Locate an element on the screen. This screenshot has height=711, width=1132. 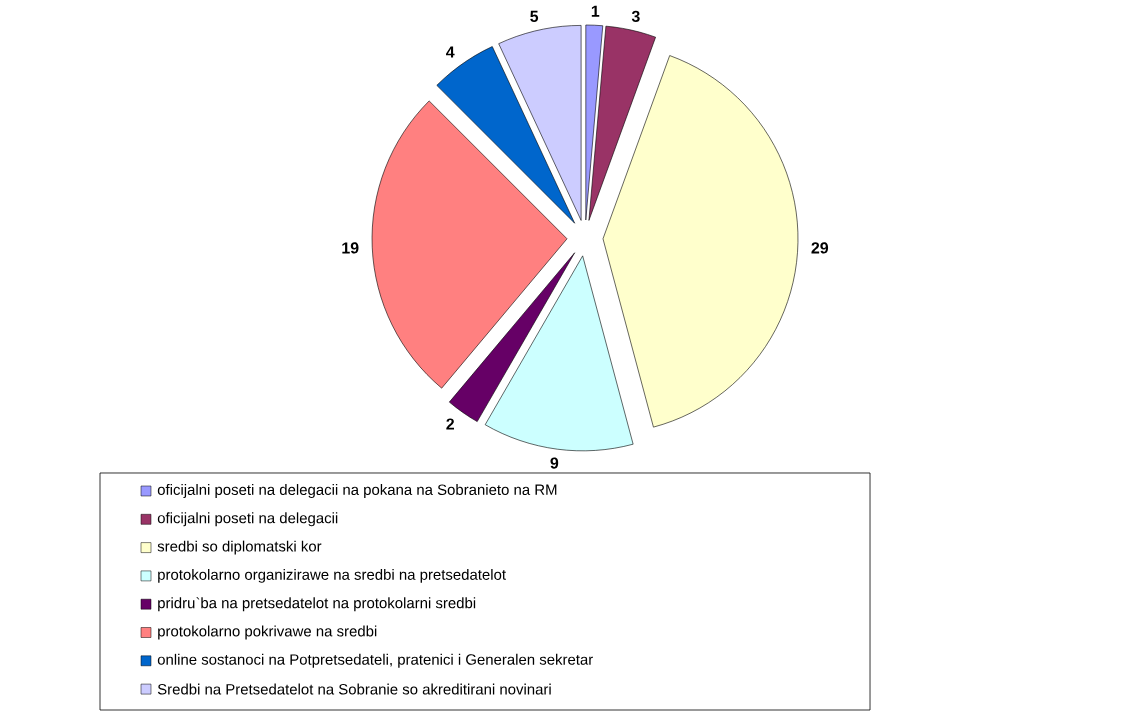
legend-label: pridru`ba na pretsedatelot na protokolarni sredbi is located at coordinates (317, 604).